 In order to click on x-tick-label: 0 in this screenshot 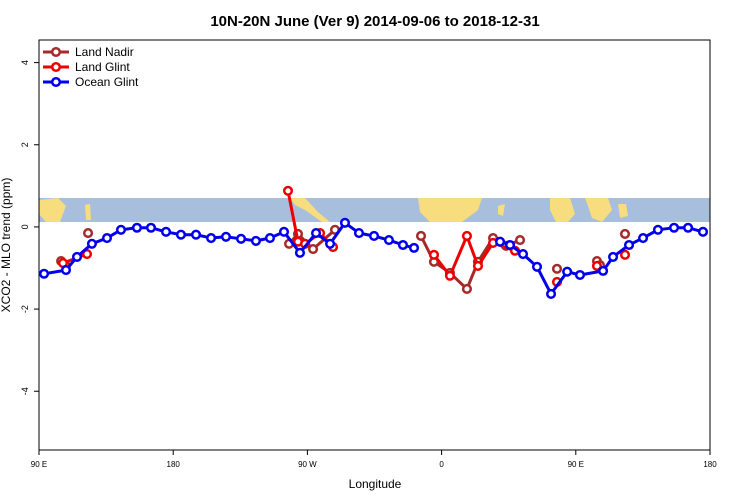, I will do `click(441, 464)`.